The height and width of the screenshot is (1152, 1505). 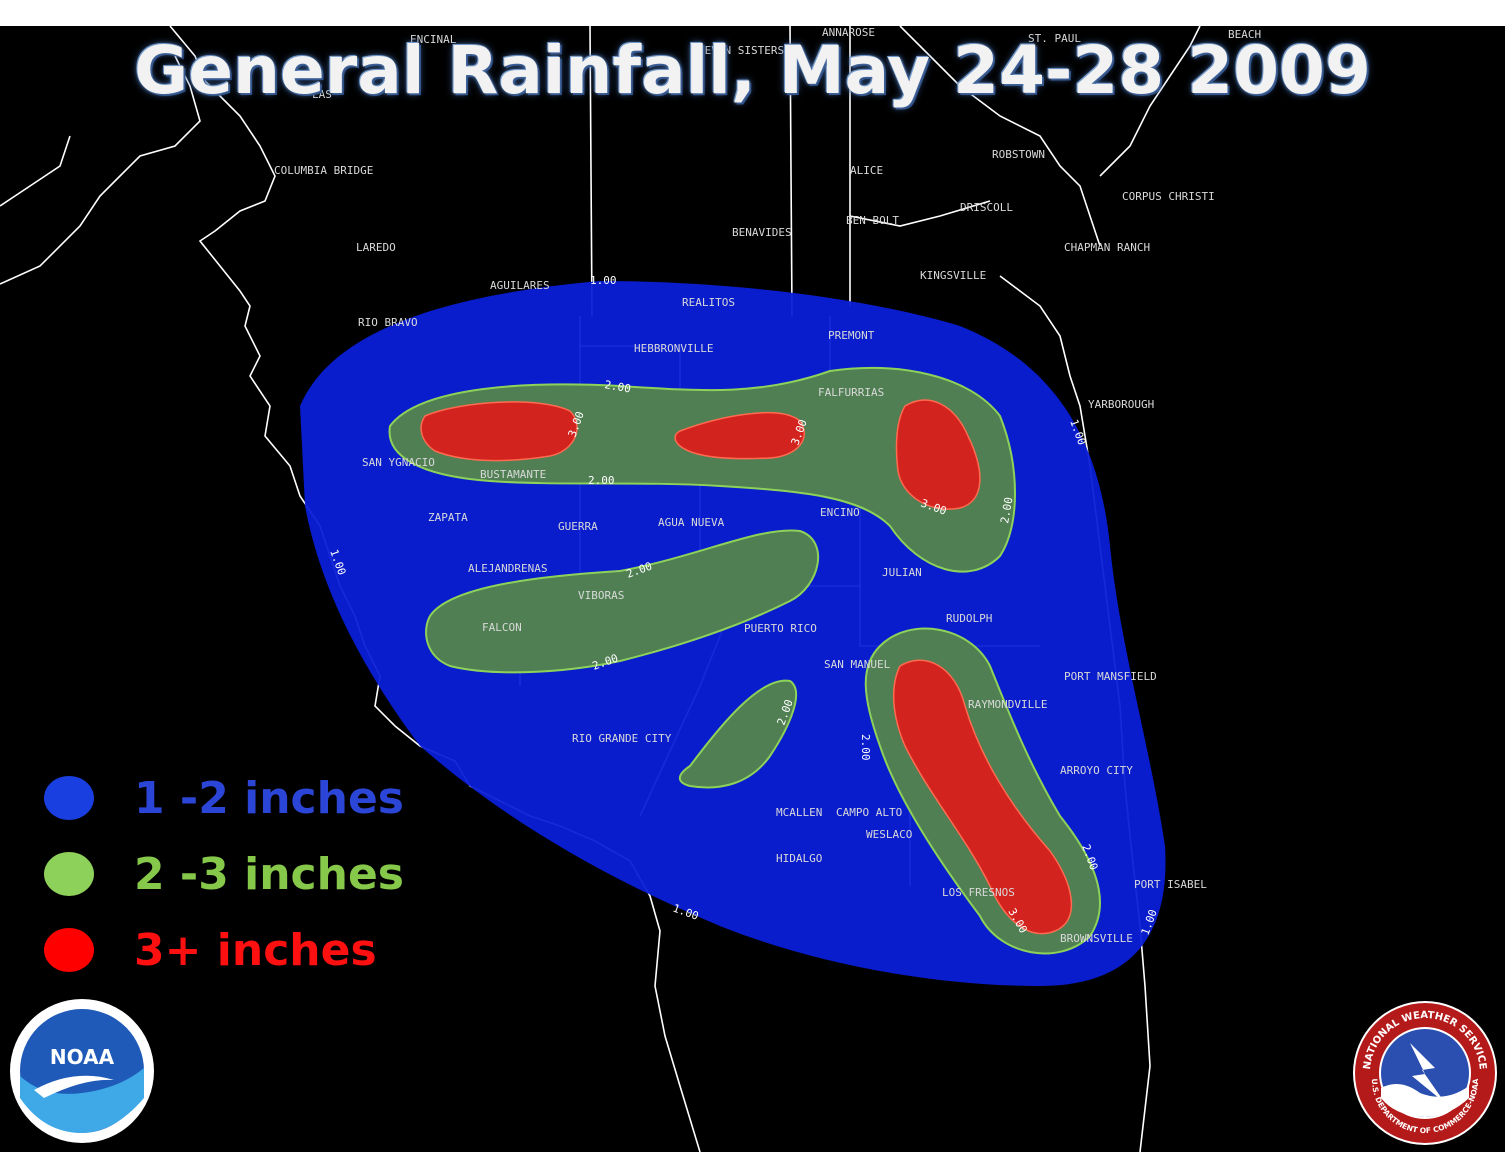 What do you see at coordinates (889, 834) in the screenshot?
I see `place-label: WESLACO` at bounding box center [889, 834].